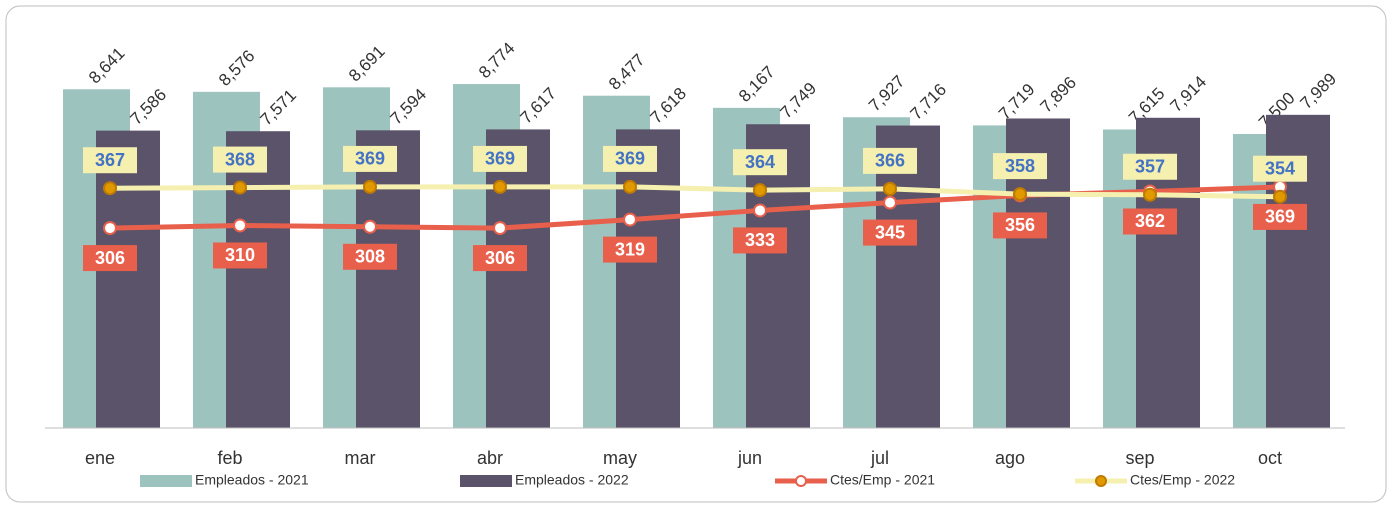  I want to click on x-tick-label: jun, so click(749, 458).